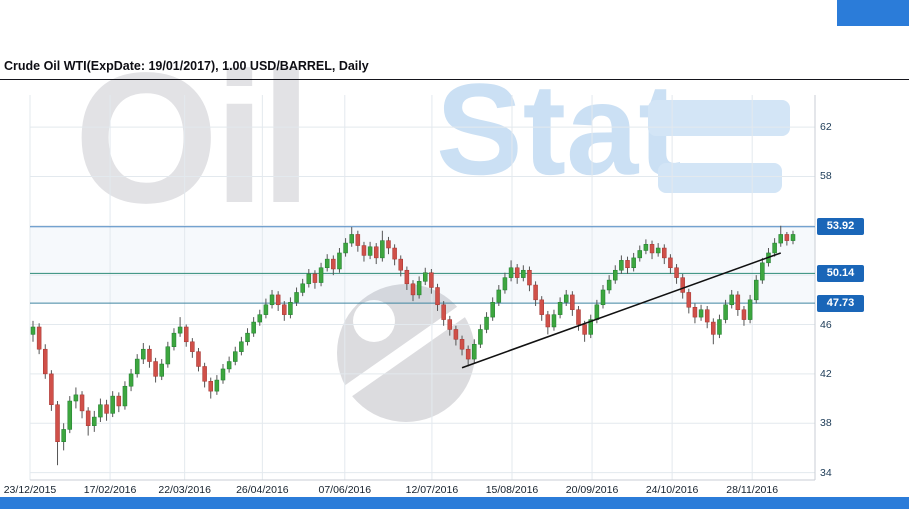 The image size is (909, 509). I want to click on x-tick-label: 28/11/2016, so click(752, 490).